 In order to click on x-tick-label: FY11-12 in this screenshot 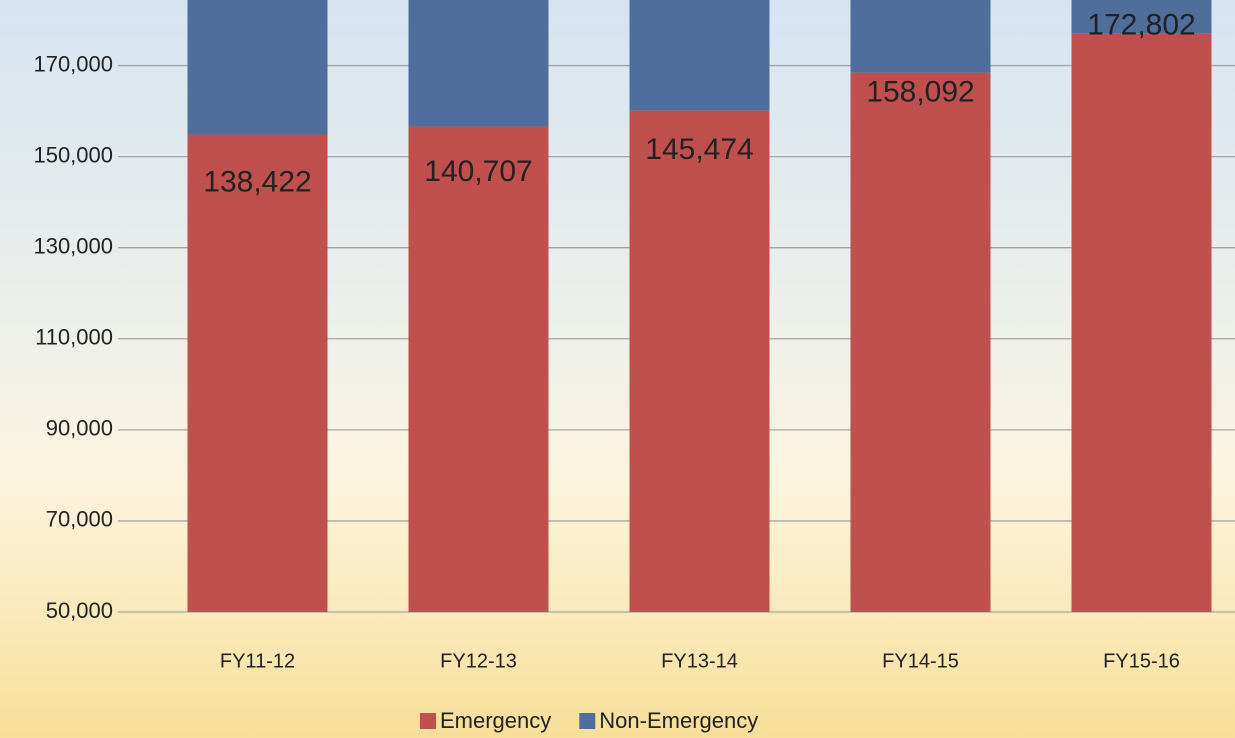, I will do `click(257, 661)`.